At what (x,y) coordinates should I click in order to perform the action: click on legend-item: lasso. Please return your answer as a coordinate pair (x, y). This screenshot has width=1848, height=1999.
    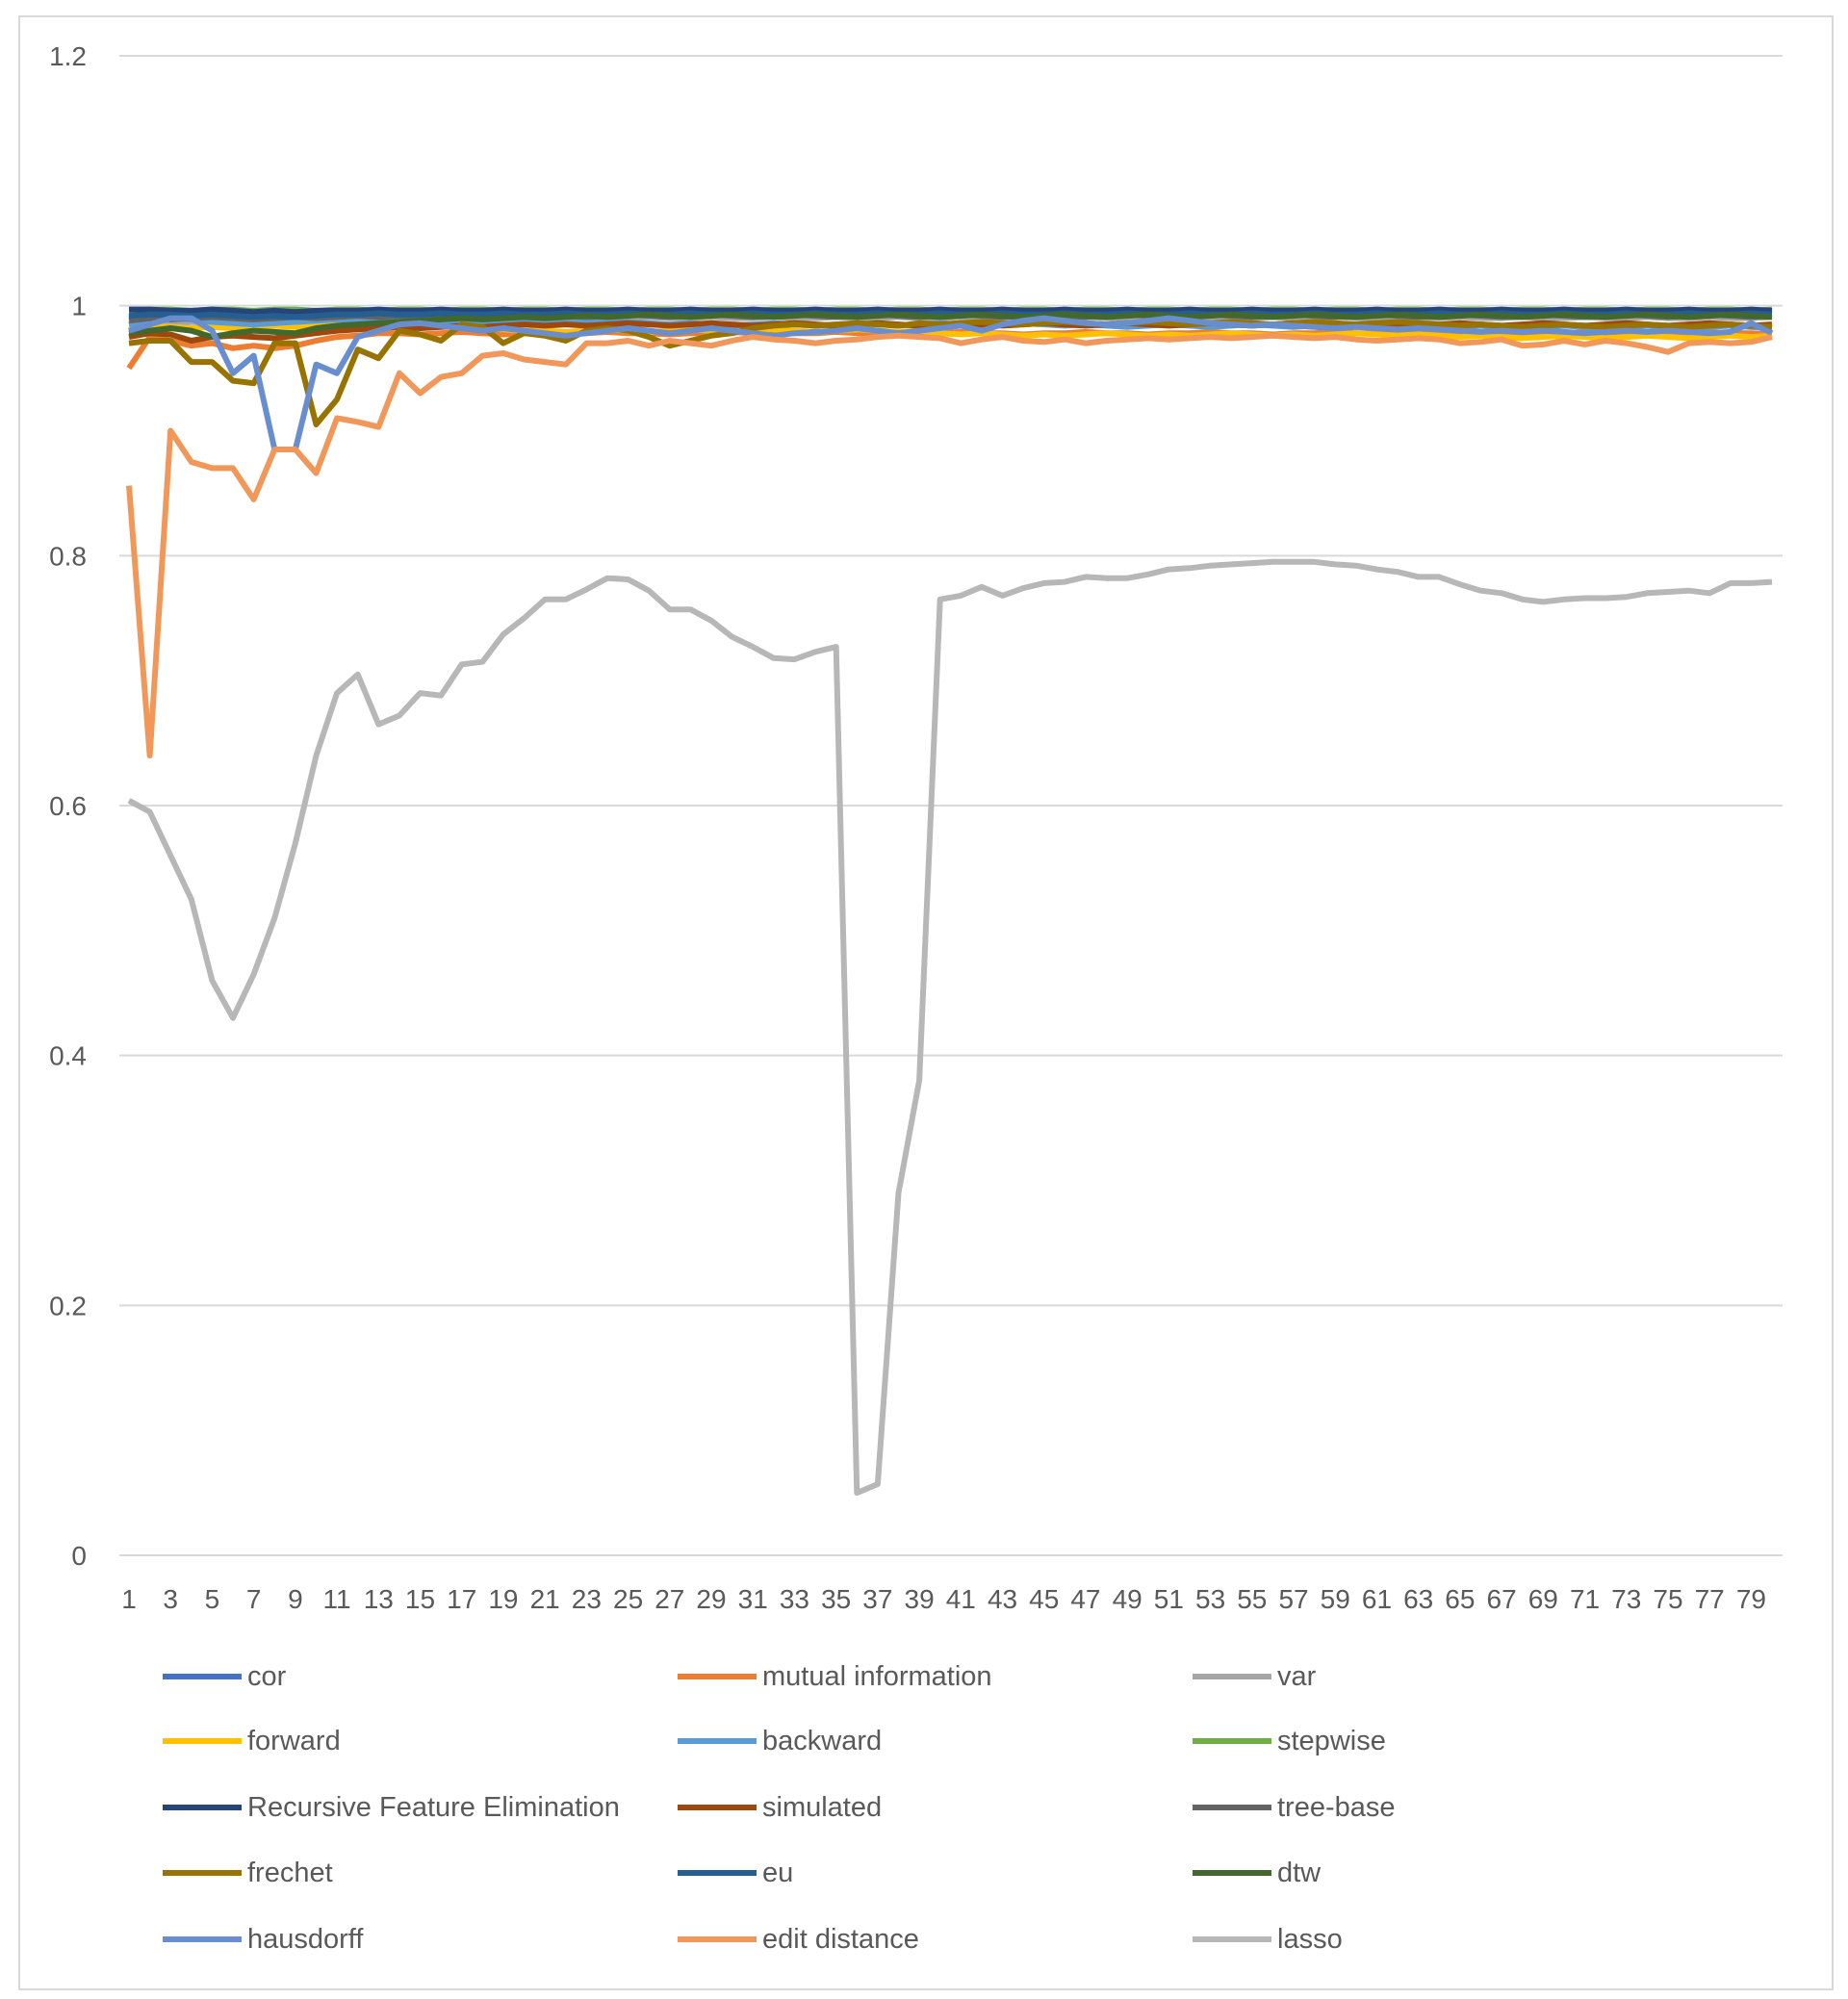
    Looking at the image, I should click on (1268, 1939).